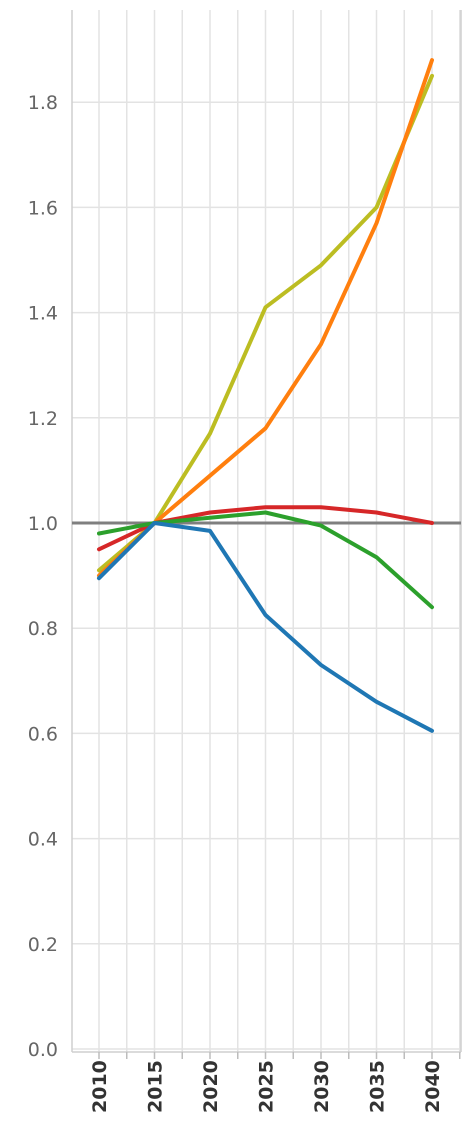  What do you see at coordinates (43, 419) in the screenshot?
I see `y-tick-label: 1.2` at bounding box center [43, 419].